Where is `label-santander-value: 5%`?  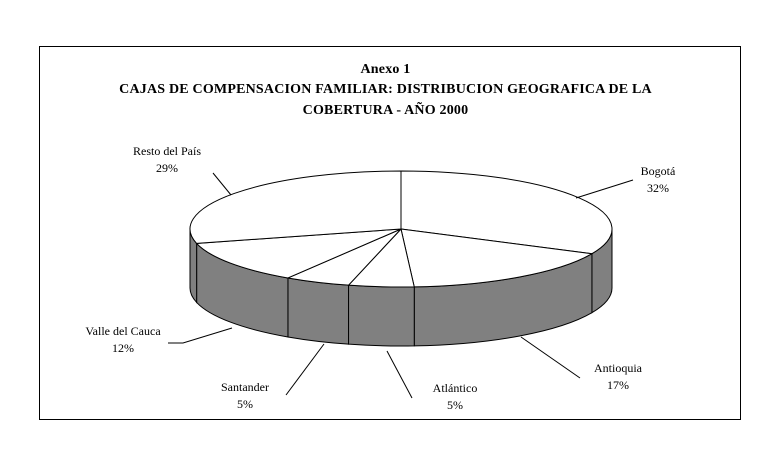
label-santander-value: 5% is located at coordinates (245, 404).